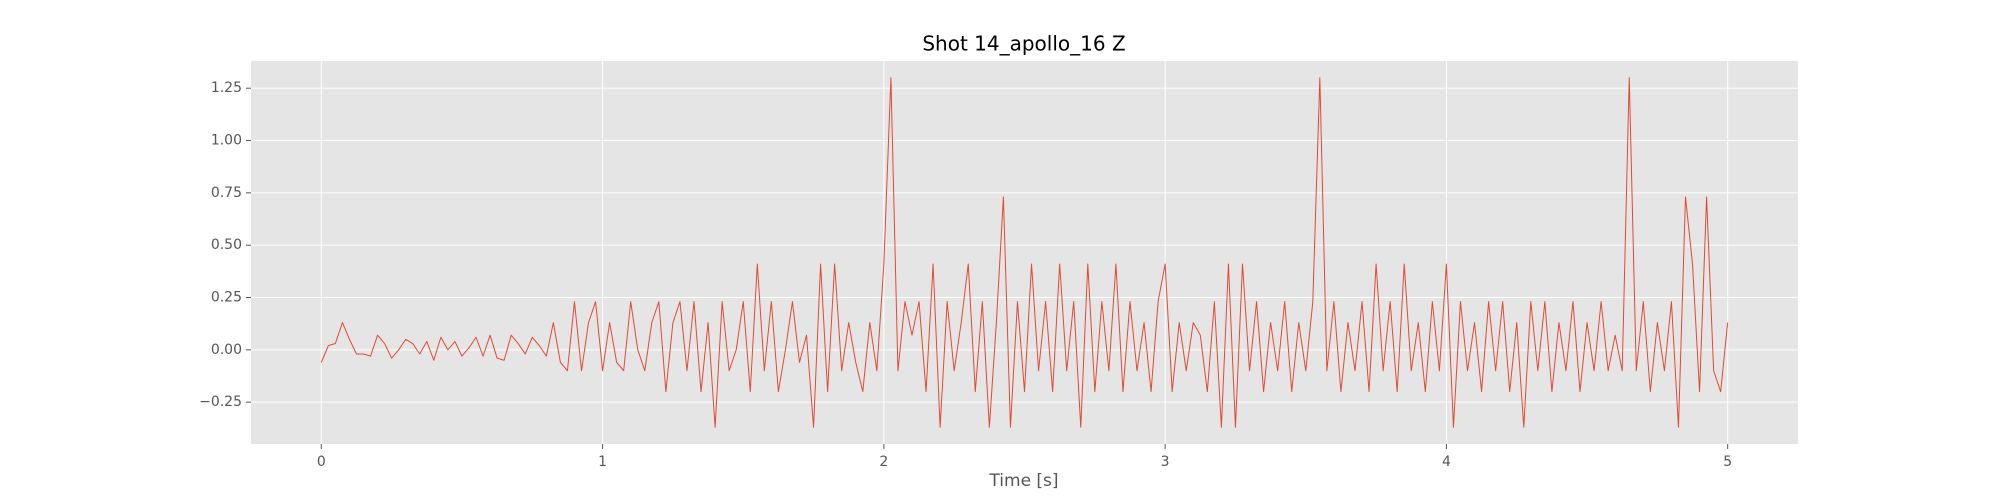 The width and height of the screenshot is (2000, 504). I want to click on x-tick-label: 3, so click(1165, 462).